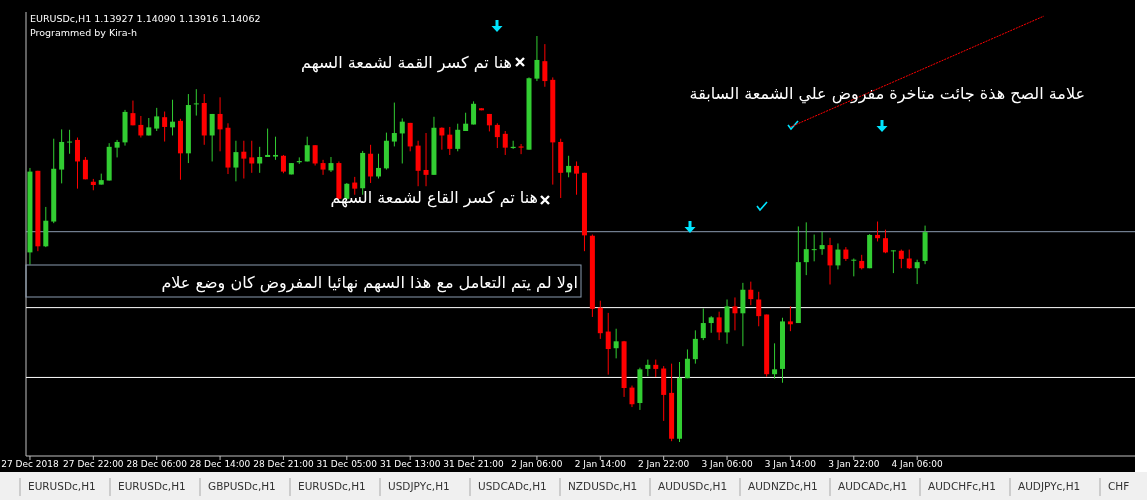 The width and height of the screenshot is (1147, 500). What do you see at coordinates (887, 94) in the screenshot?
I see `annotation: علامة الصح هذة جائت متاخرة مفروض علي الشمعة السابقة` at bounding box center [887, 94].